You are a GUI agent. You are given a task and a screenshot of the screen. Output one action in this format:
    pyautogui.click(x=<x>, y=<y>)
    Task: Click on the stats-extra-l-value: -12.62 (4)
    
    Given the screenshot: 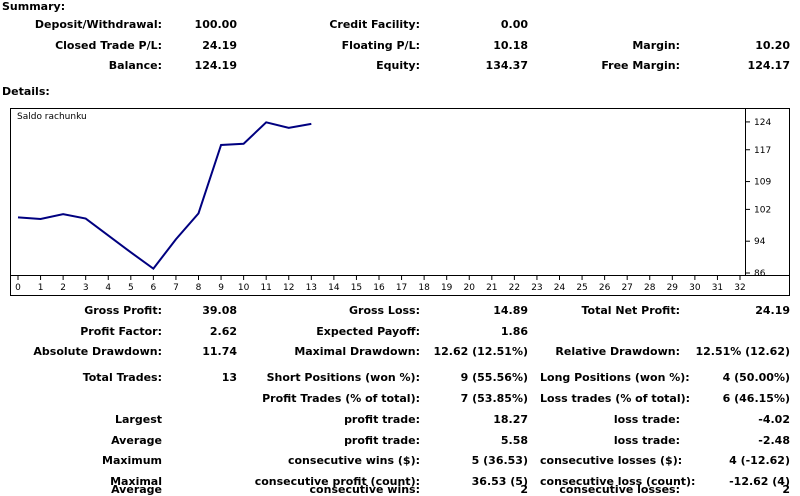 What is the action you would take?
    pyautogui.click(x=759, y=481)
    